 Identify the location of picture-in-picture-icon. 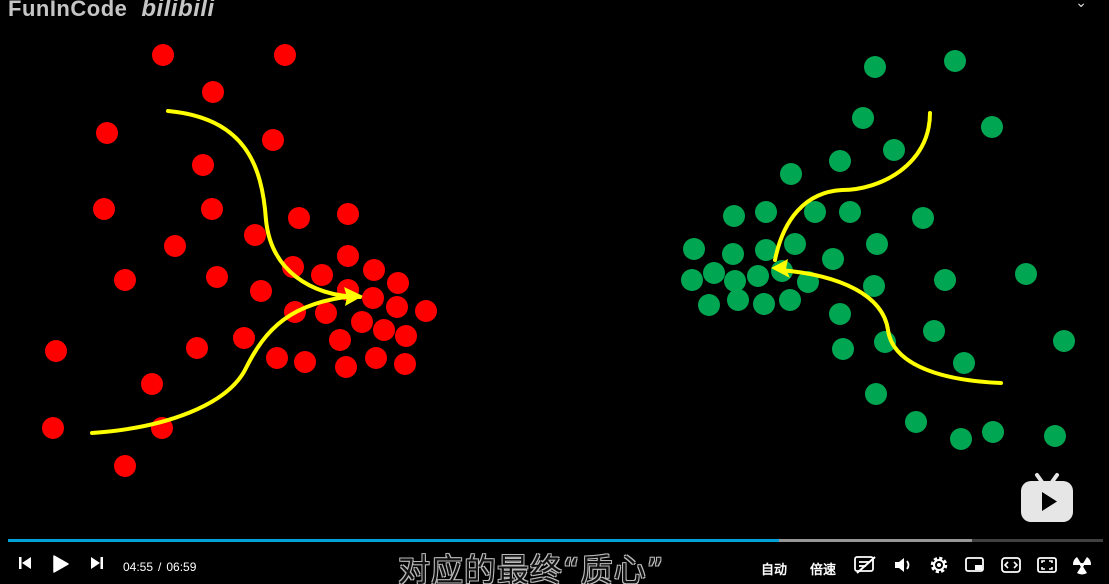
(975, 565).